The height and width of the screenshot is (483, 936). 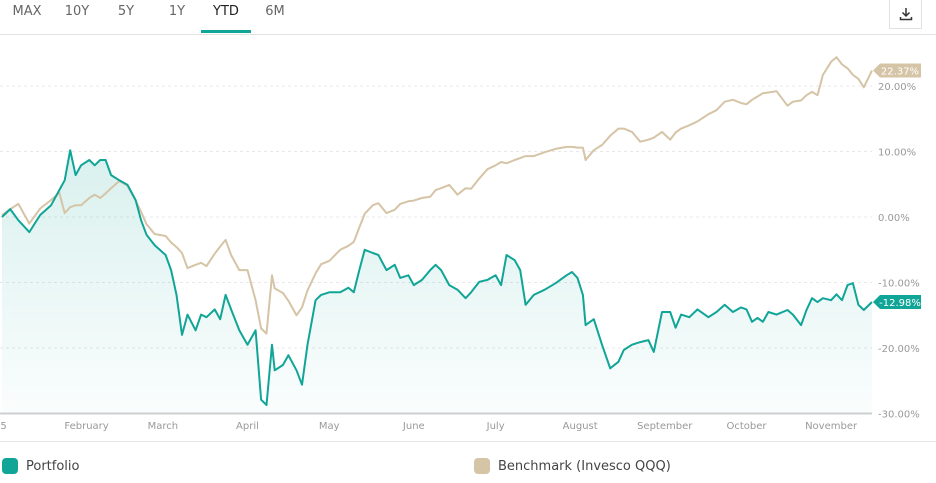 What do you see at coordinates (126, 11) in the screenshot?
I see `tab-5y: 5Y` at bounding box center [126, 11].